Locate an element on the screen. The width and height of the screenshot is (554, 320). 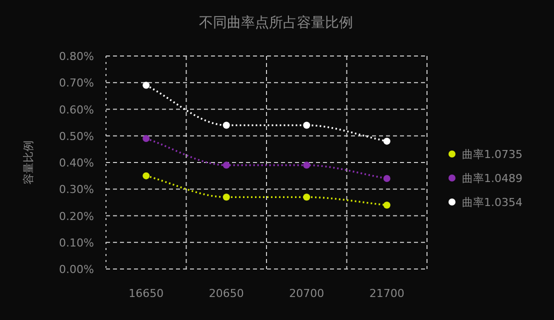
y-tick-label: 0.30% is located at coordinates (76, 189).